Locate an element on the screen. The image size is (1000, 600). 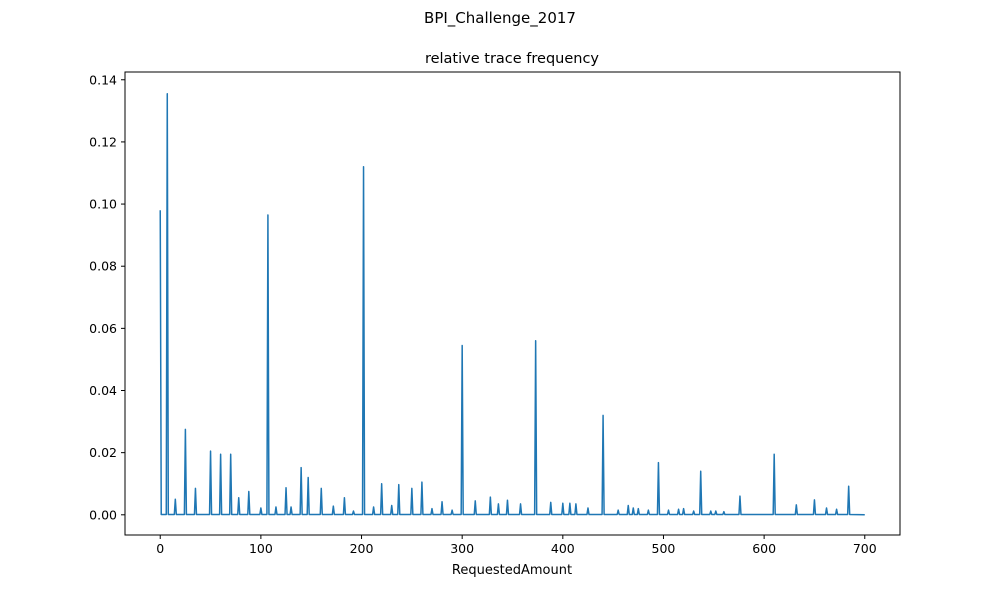
y-tick-label: 0.10 is located at coordinates (103, 204).